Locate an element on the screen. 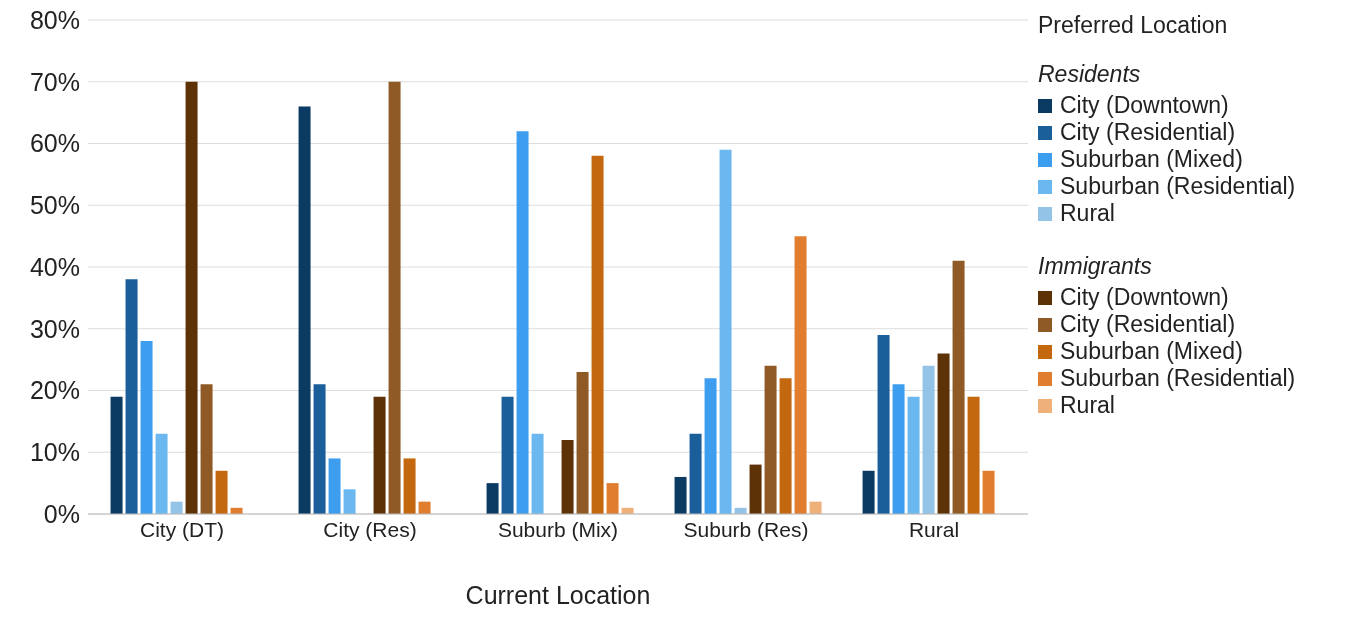 The height and width of the screenshot is (622, 1371). x-axis-title: Current Location is located at coordinates (558, 595).